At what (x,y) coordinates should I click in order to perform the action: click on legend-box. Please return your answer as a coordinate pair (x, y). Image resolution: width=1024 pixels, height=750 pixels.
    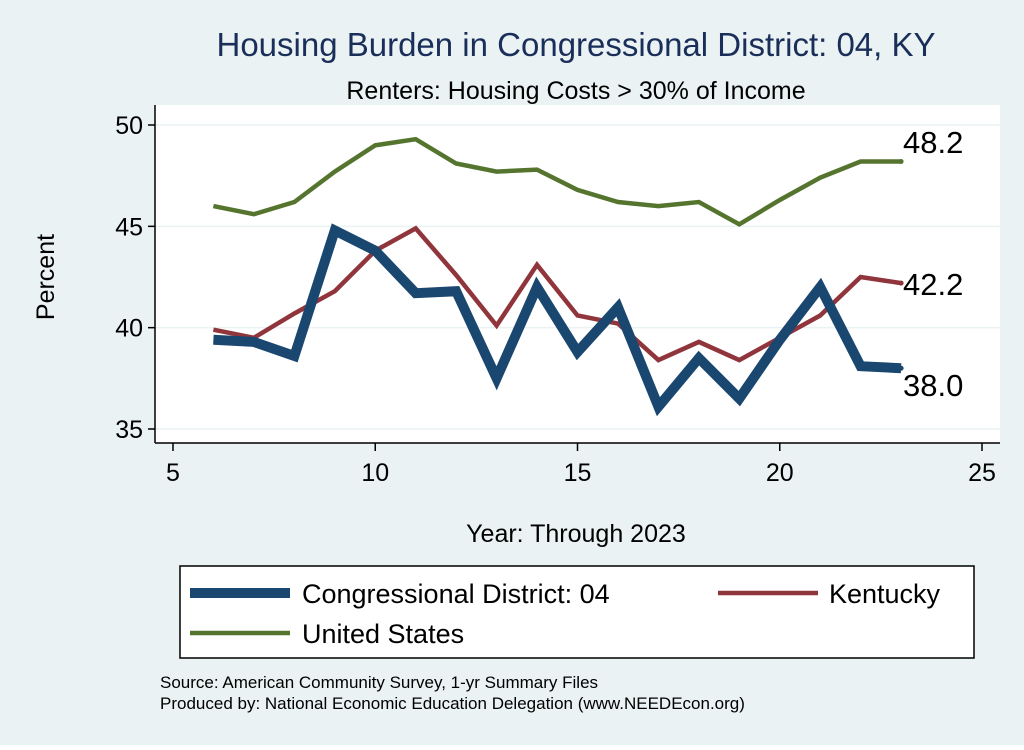
    Looking at the image, I should click on (577, 612).